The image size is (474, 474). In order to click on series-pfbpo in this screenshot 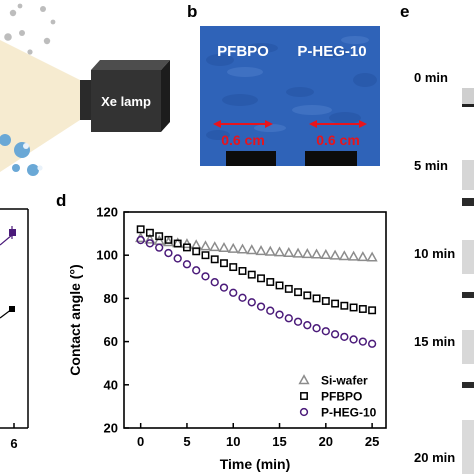, I will do `click(256, 270)`.